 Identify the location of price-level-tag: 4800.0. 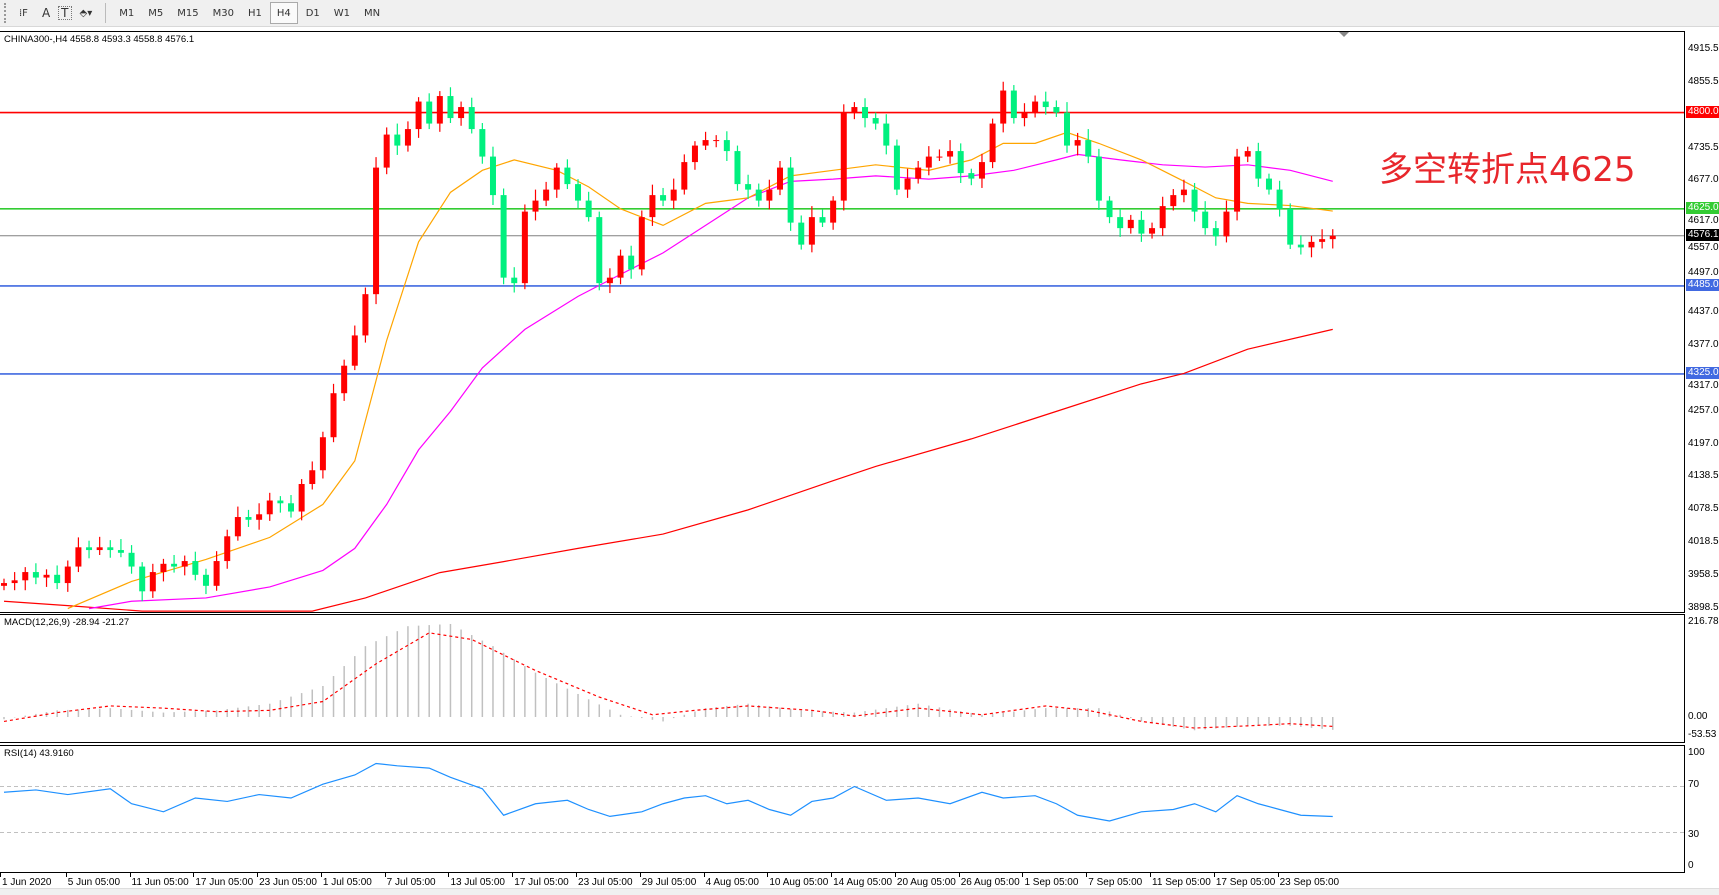
(1702, 111).